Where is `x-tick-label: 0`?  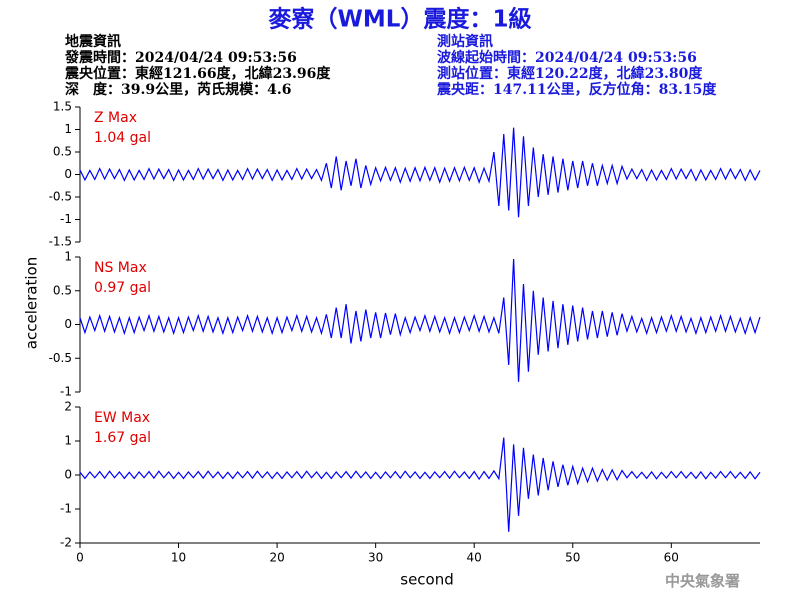
x-tick-label: 0 is located at coordinates (80, 558).